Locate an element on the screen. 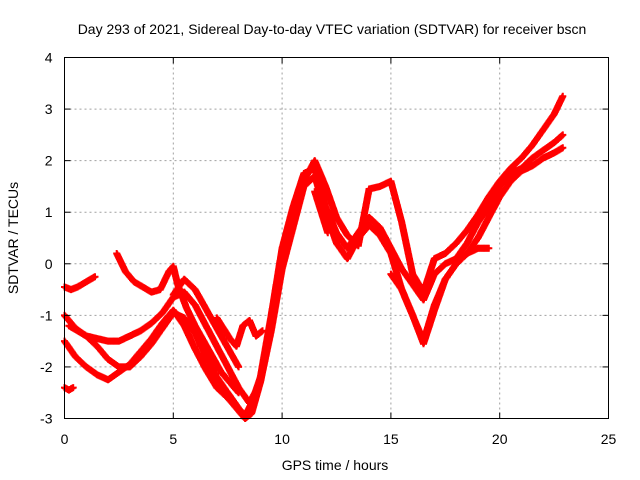 The height and width of the screenshot is (480, 640). series-segment-a is located at coordinates (80, 283).